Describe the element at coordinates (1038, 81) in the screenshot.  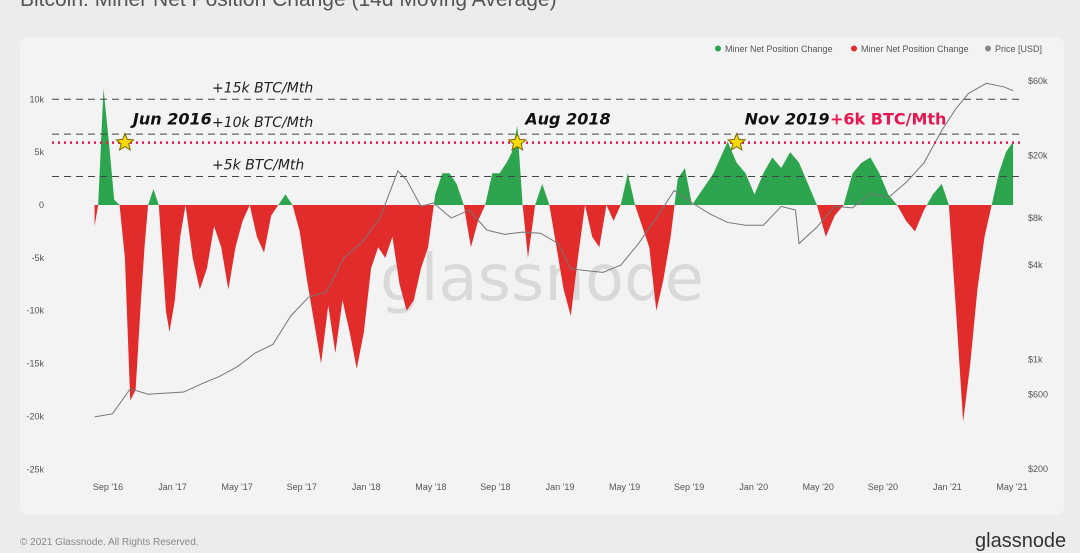
I see `y-right-tick-label: $60k` at that location.